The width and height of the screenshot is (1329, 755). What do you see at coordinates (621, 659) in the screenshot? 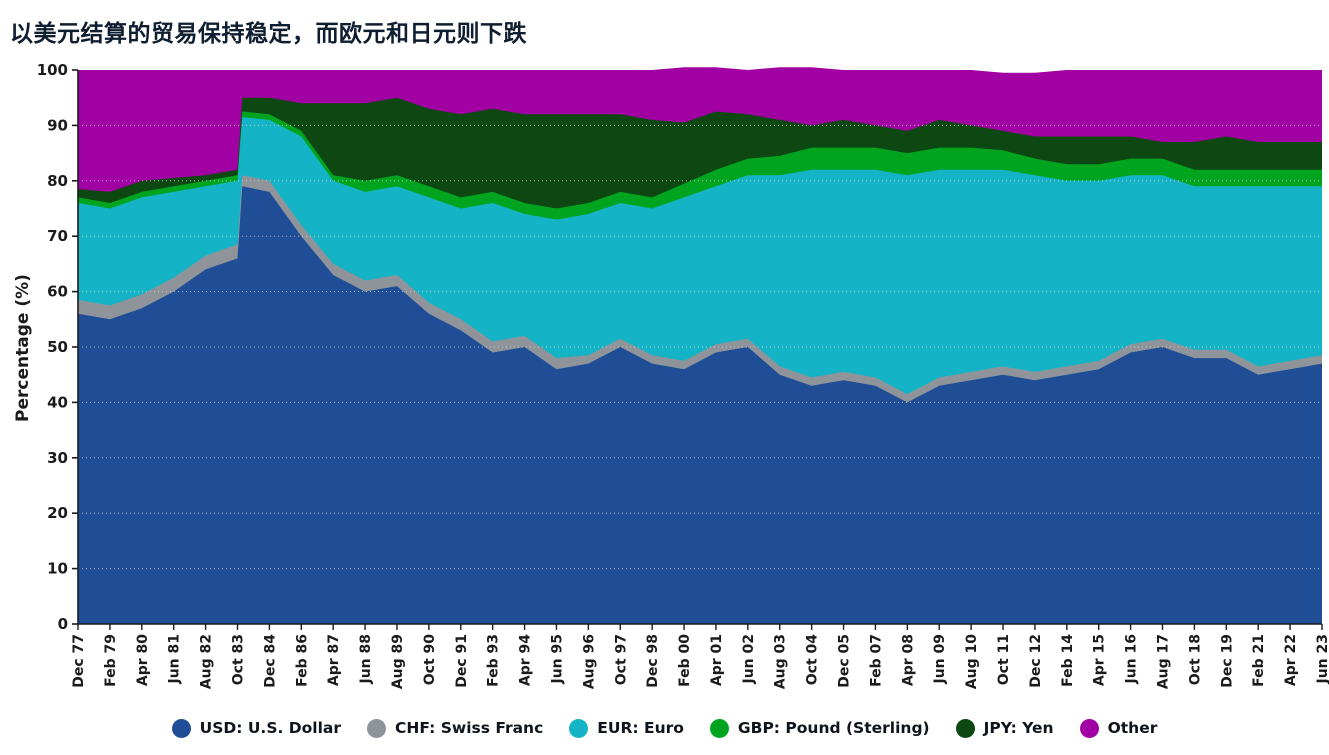
I see `x-tick-label: Oct 97` at bounding box center [621, 659].